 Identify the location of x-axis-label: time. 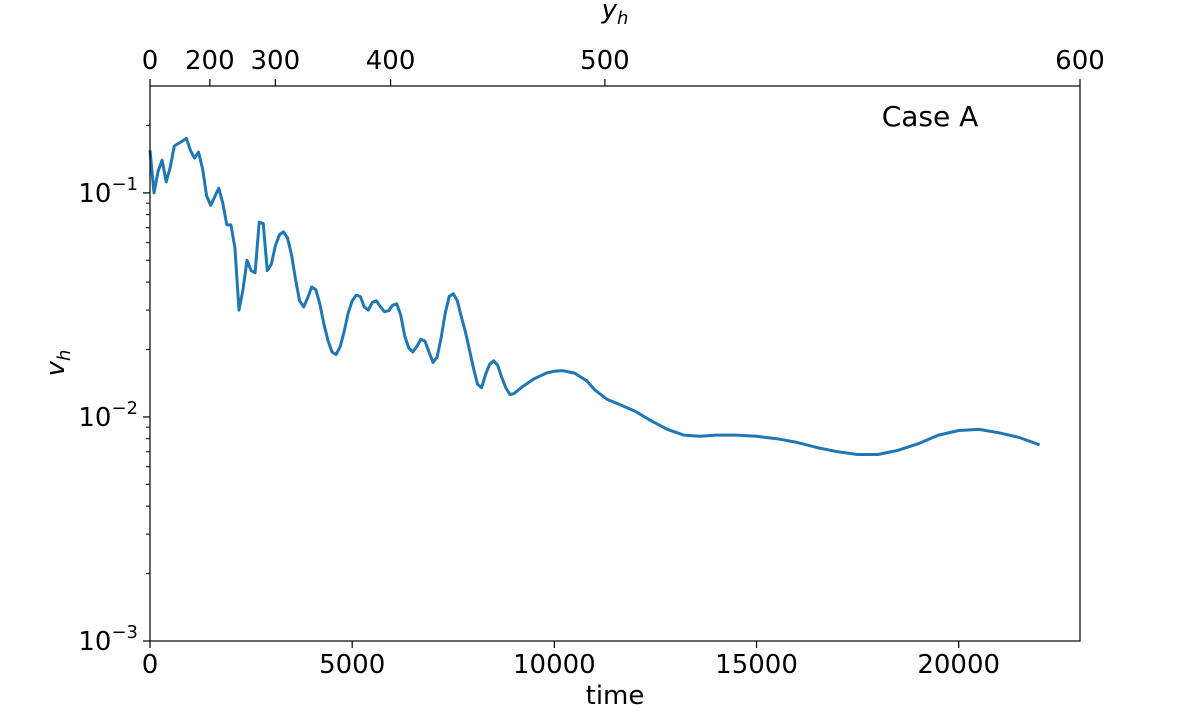
(615, 696).